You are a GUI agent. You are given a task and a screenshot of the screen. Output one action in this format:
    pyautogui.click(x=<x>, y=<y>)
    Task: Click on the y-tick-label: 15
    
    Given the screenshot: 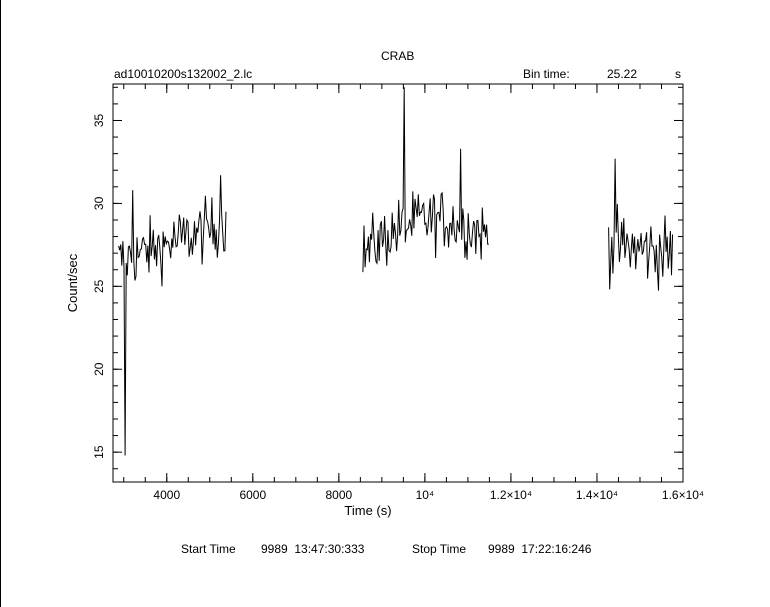 What is the action you would take?
    pyautogui.click(x=99, y=452)
    